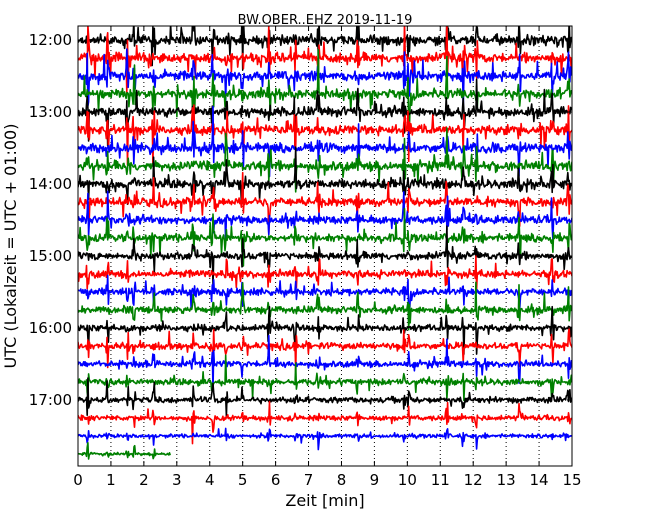 The width and height of the screenshot is (650, 520). I want to click on x-tick-label: 1, so click(111, 480).